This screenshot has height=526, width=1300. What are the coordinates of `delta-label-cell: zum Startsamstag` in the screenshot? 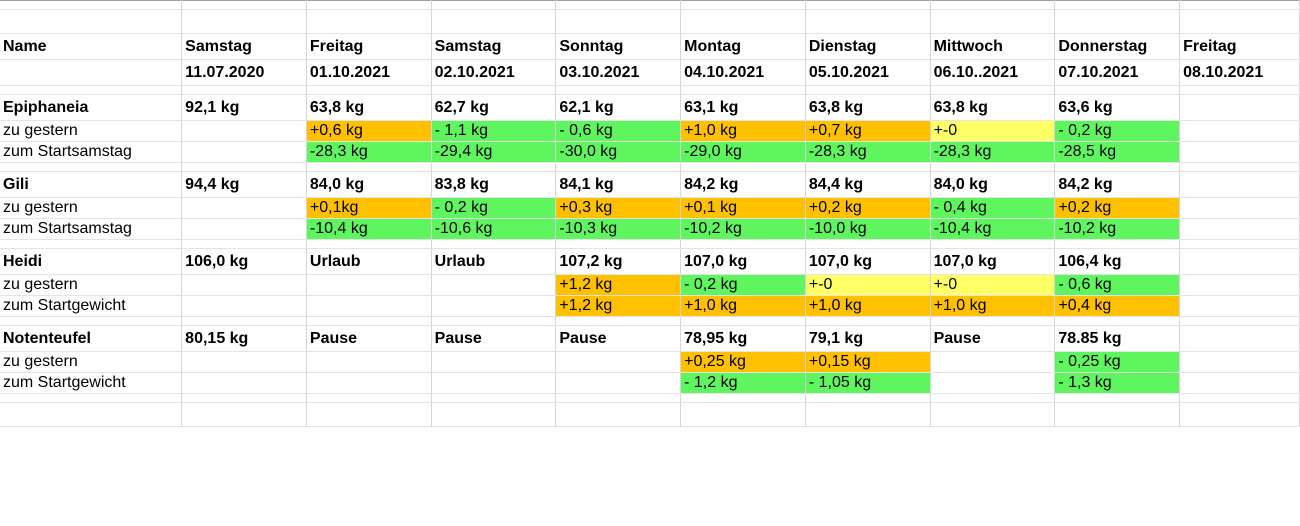 It's located at (91, 152).